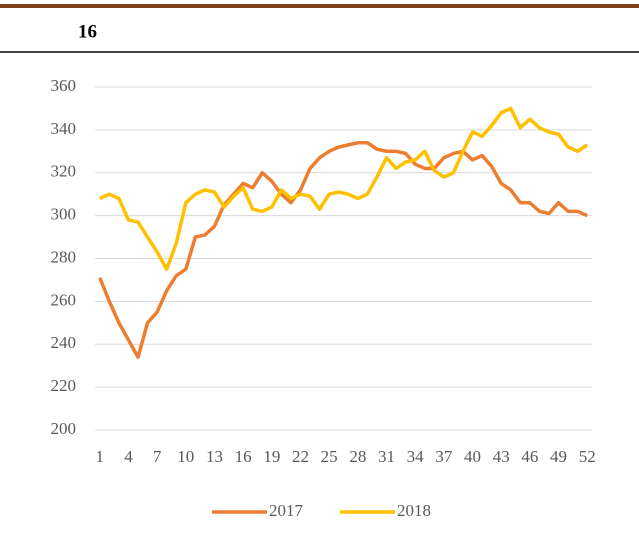  Describe the element at coordinates (64, 299) in the screenshot. I see `y-tick-label: 260` at that location.